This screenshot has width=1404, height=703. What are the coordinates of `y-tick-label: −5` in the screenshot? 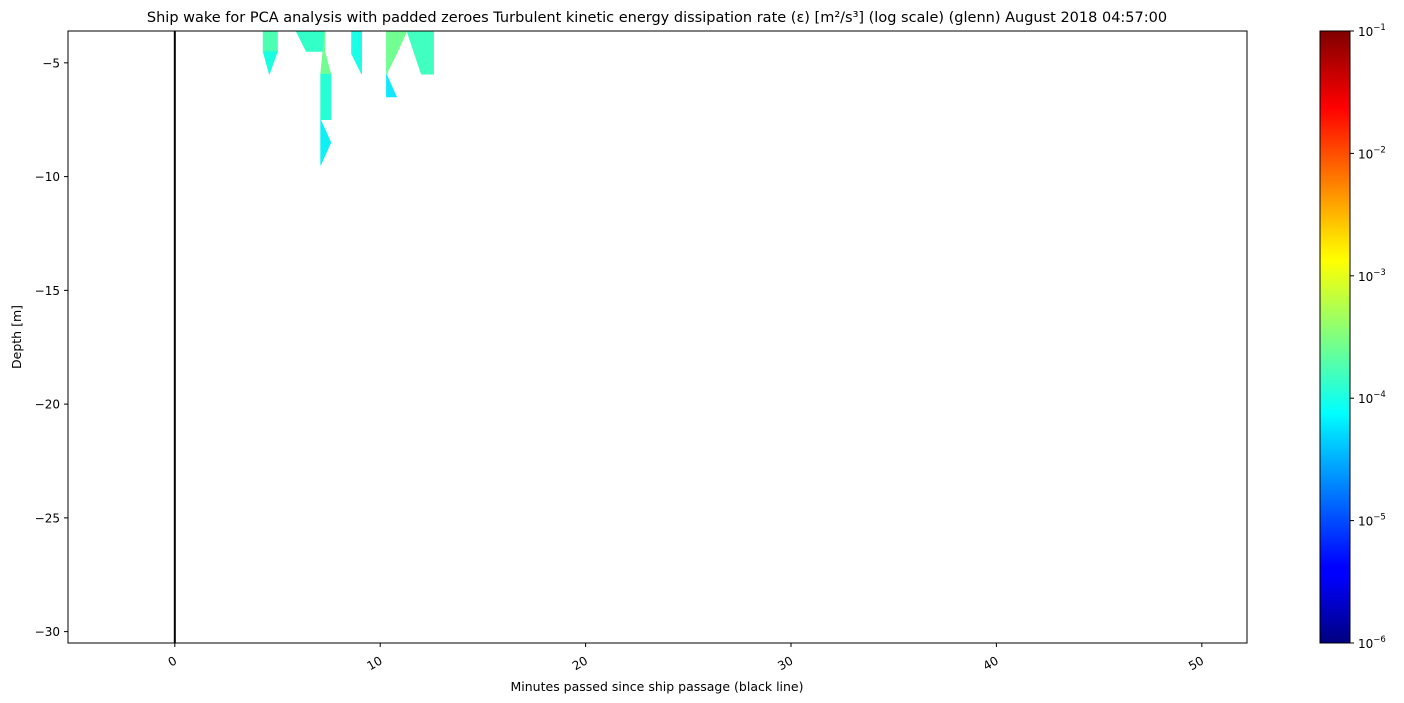 It's located at (51, 63).